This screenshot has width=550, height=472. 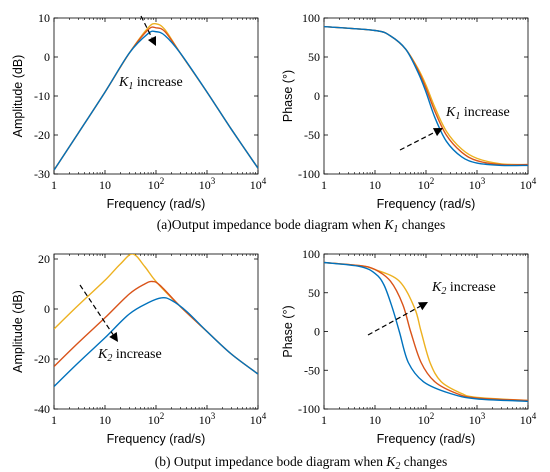 What do you see at coordinates (42, 174) in the screenshot?
I see `y-tick-label: -30` at bounding box center [42, 174].